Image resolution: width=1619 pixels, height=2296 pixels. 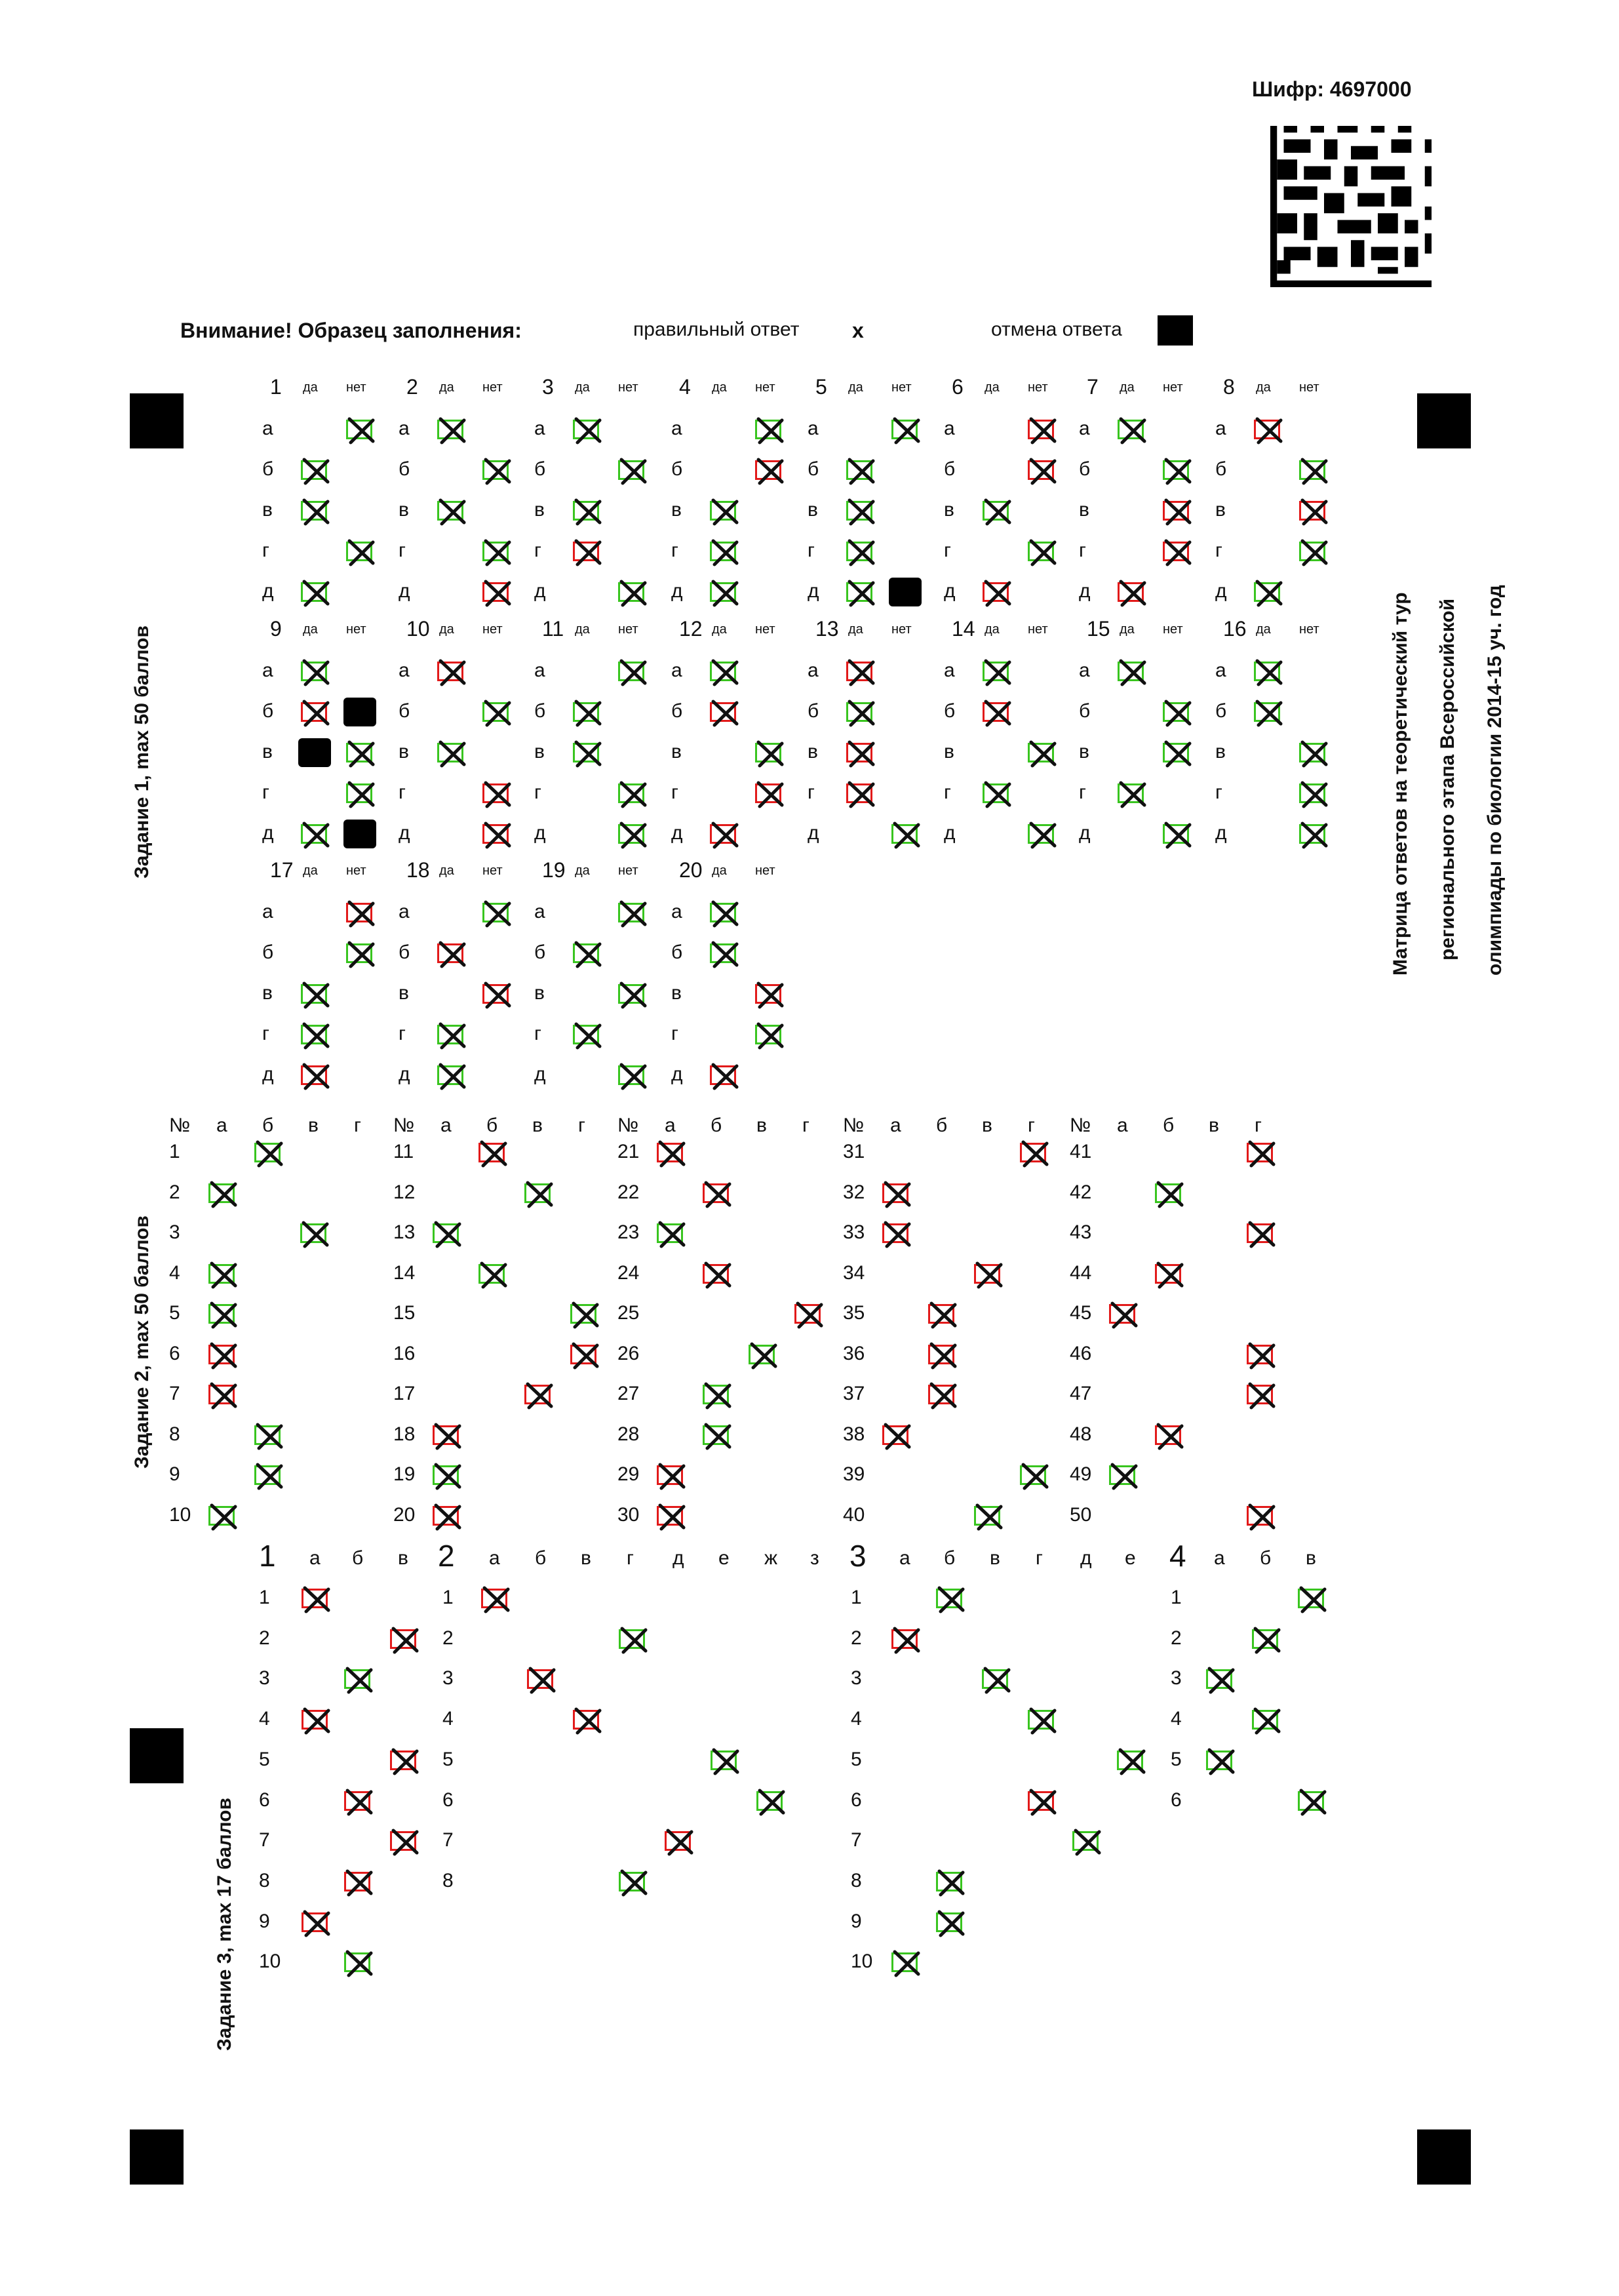 I want to click on task1-q7-а-mark, so click(x=1132, y=431).